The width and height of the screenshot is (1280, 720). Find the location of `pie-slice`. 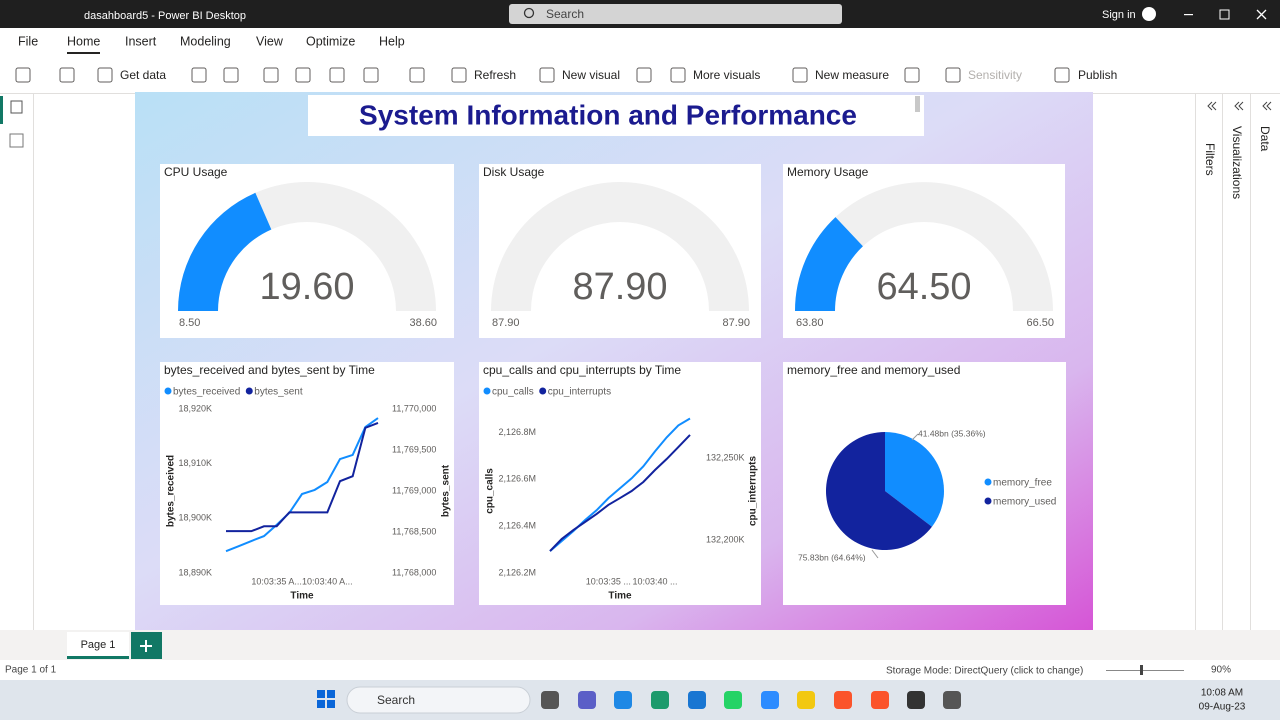

pie-slice is located at coordinates (879, 491).